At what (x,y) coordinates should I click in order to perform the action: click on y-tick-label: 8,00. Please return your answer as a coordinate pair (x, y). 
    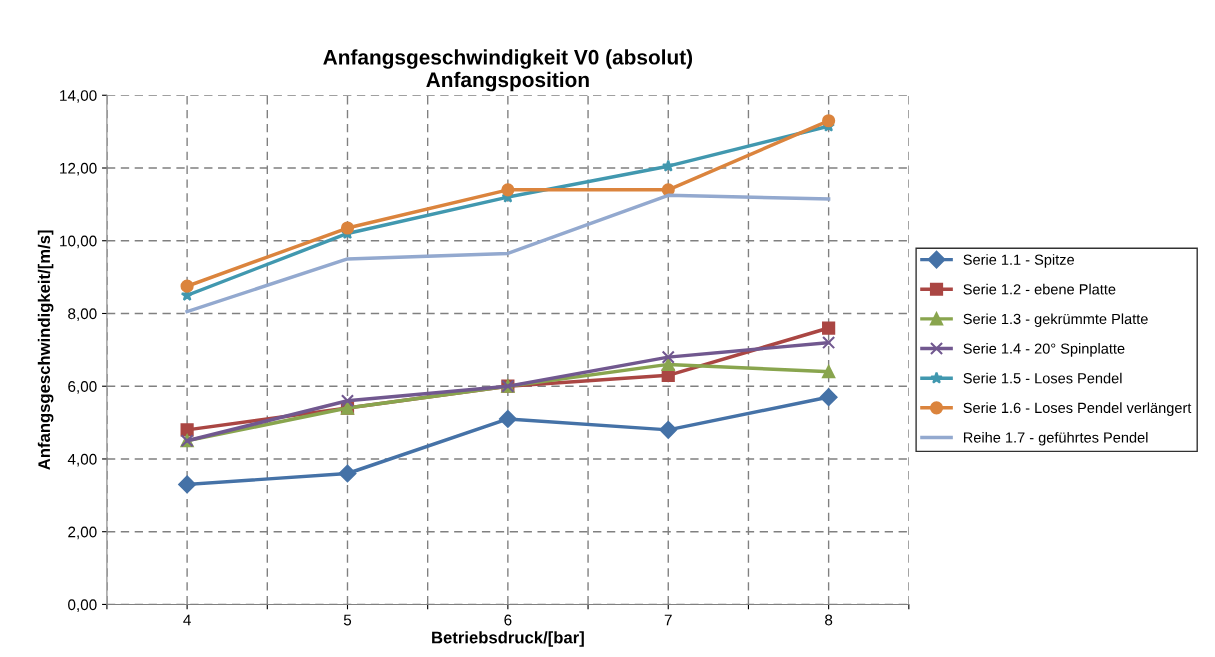
    Looking at the image, I should click on (82, 314).